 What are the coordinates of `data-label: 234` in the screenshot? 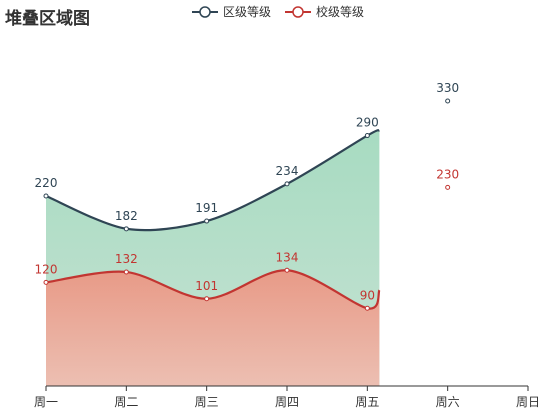 It's located at (287, 171).